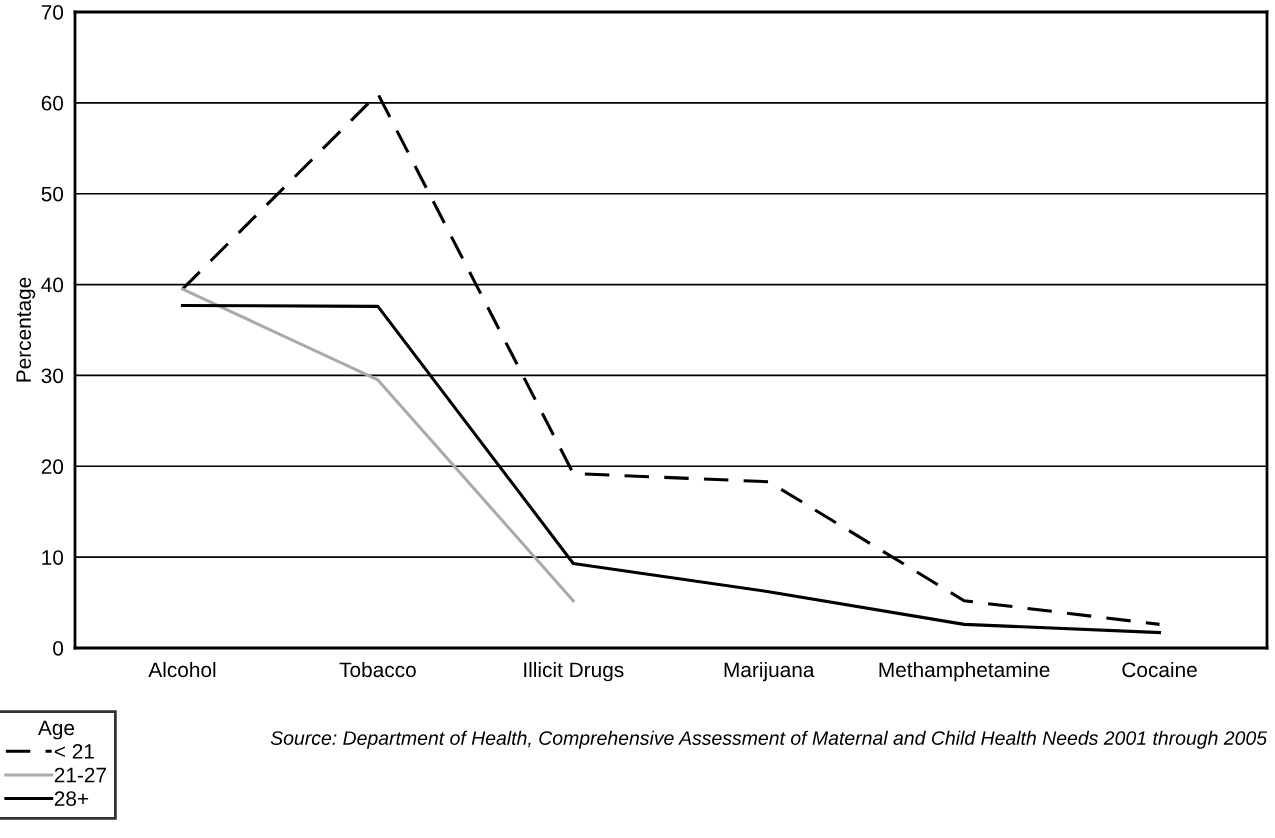  What do you see at coordinates (52, 12) in the screenshot?
I see `y-tick-label: 70` at bounding box center [52, 12].